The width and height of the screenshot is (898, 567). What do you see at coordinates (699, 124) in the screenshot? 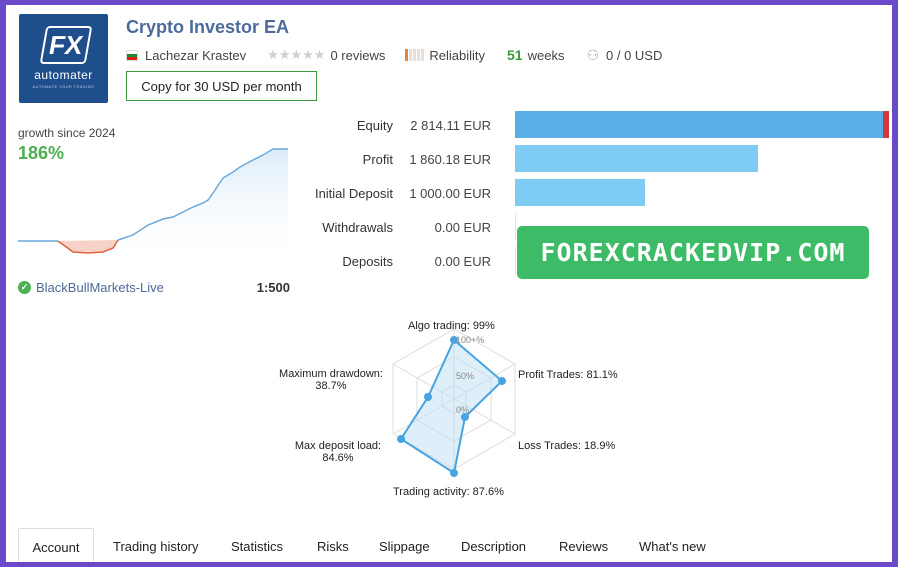
I see `equity-bar` at bounding box center [699, 124].